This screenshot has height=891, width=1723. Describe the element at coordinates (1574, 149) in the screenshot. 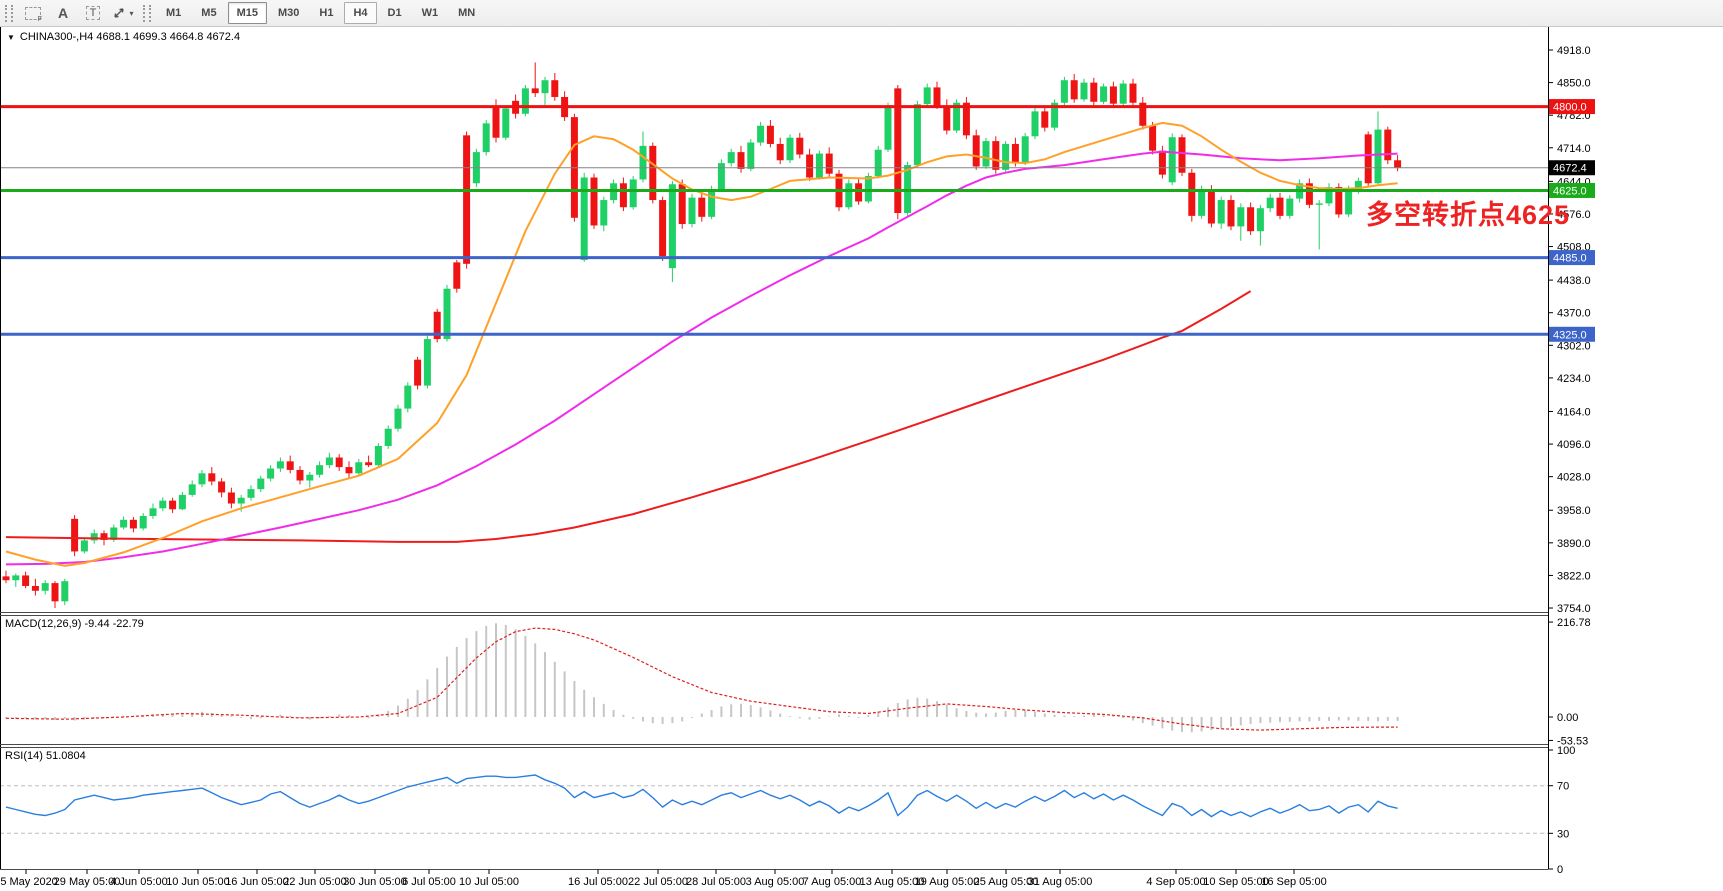

I see `svg-text: 4714.0` at that location.